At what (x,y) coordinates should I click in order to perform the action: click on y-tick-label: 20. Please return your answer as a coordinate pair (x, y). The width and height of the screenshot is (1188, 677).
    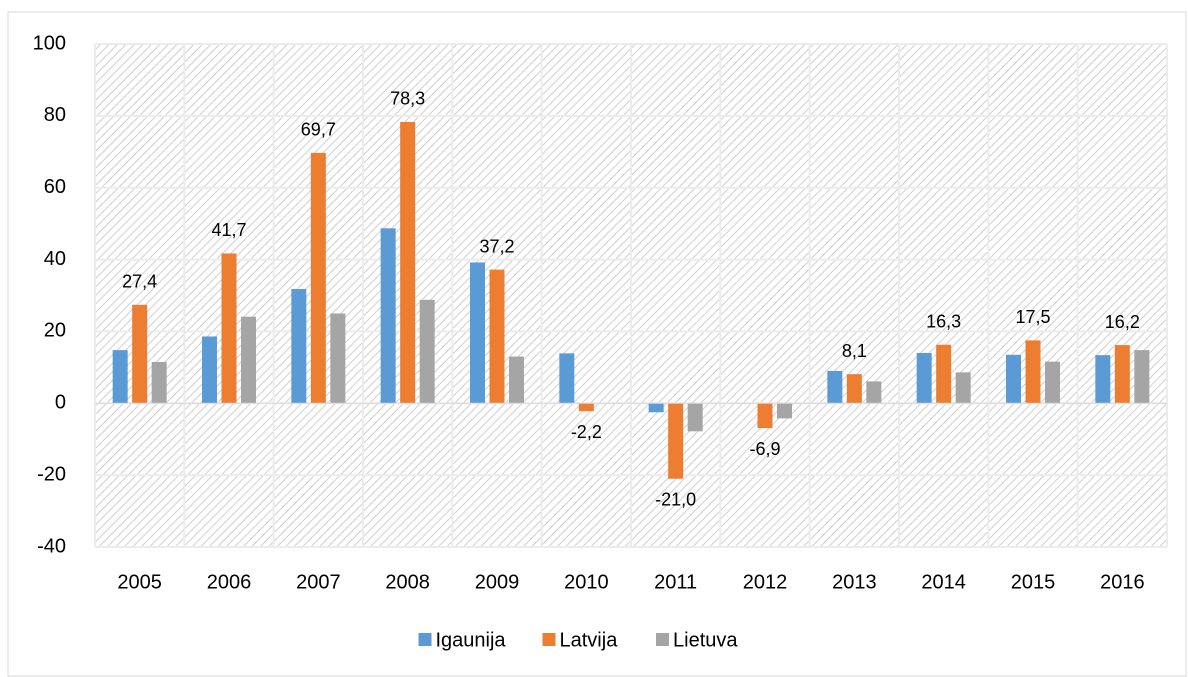
    Looking at the image, I should click on (55, 331).